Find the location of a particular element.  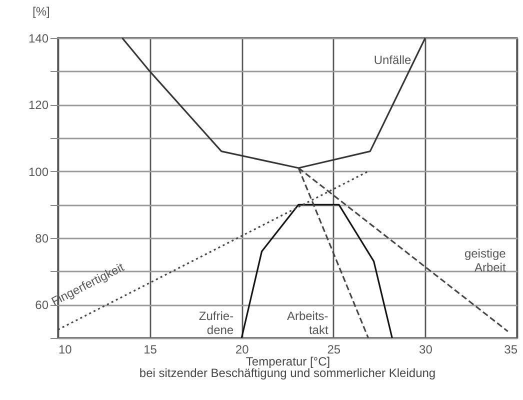

series-label: geistige Arbeit is located at coordinates (485, 260).